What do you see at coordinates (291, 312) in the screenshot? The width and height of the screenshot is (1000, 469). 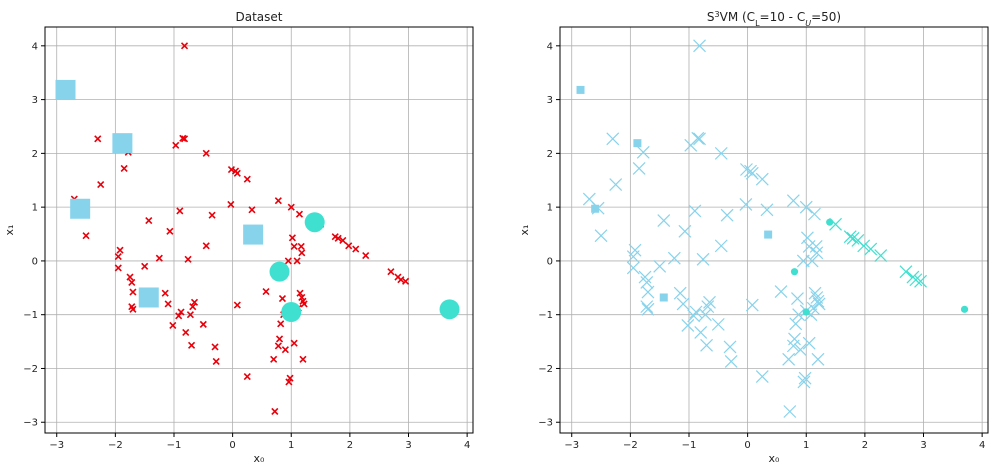 I see `dataset-circle-point` at bounding box center [291, 312].